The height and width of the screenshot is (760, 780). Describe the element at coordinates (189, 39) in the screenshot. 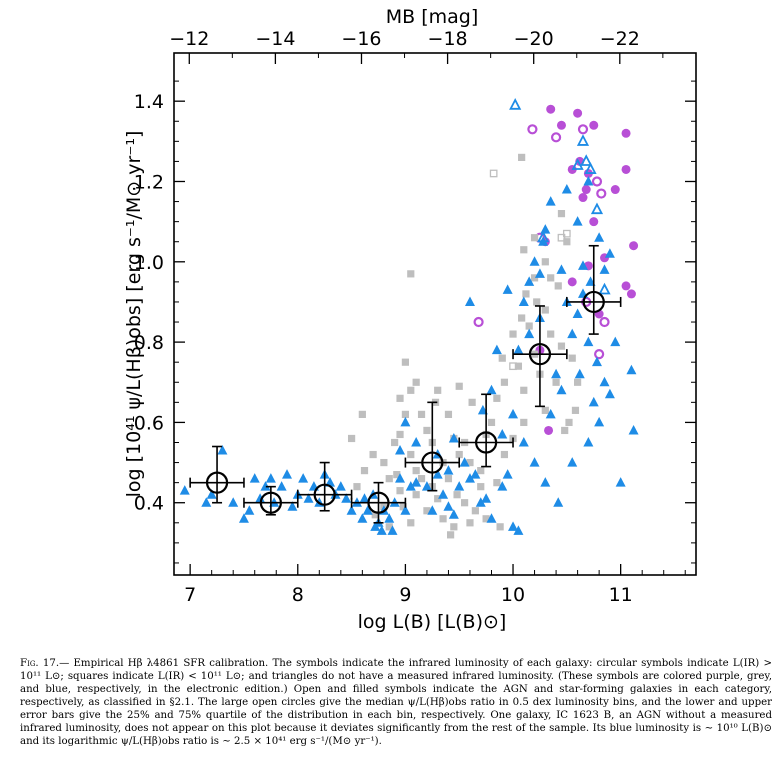

I see `top-tick-label: −12` at that location.